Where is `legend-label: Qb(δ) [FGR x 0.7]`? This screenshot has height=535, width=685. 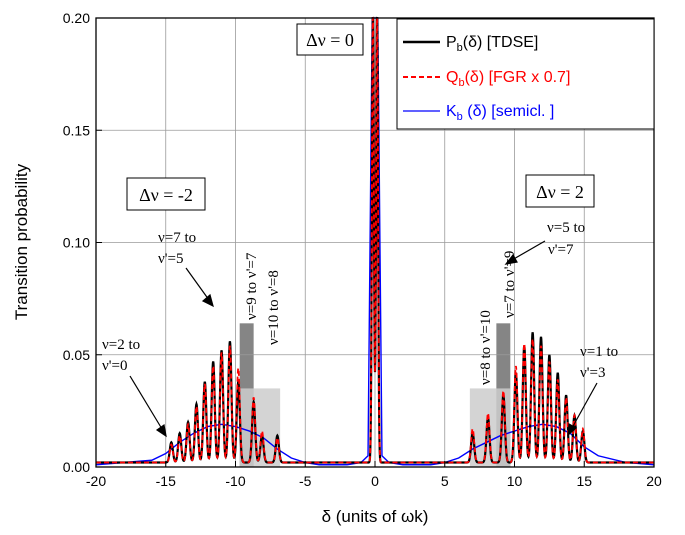
legend-label: Qb(δ) [FGR x 0.7] is located at coordinates (508, 79).